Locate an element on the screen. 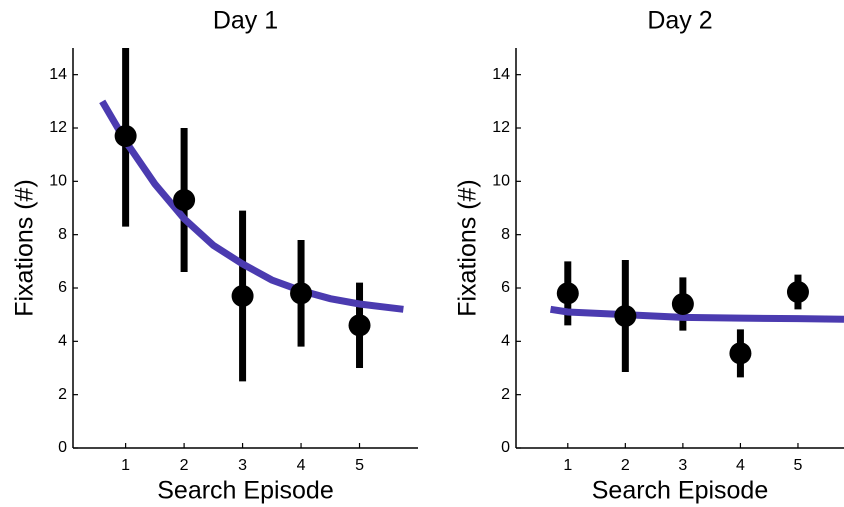 The height and width of the screenshot is (507, 844). chart-title: Day 1 is located at coordinates (245, 21).